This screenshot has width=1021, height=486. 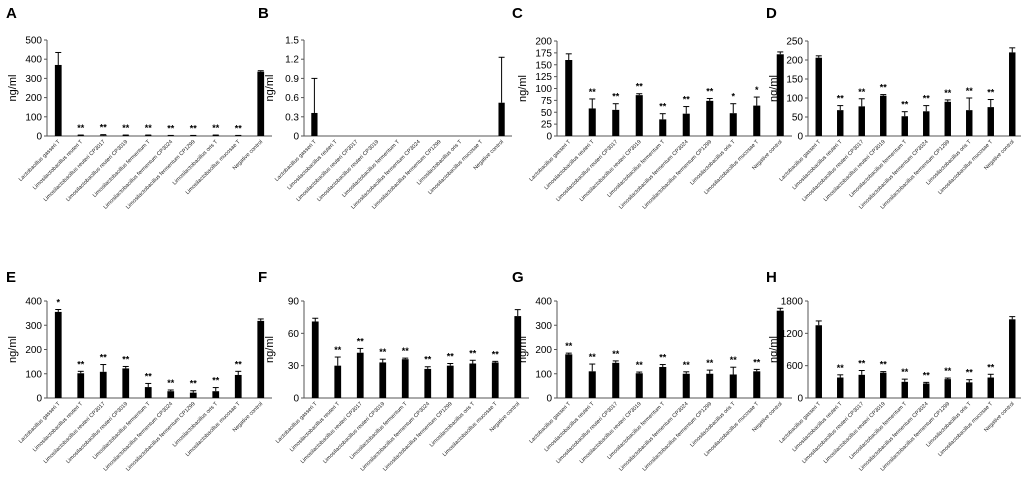 I want to click on y-tick-label: 30, so click(x=294, y=366).